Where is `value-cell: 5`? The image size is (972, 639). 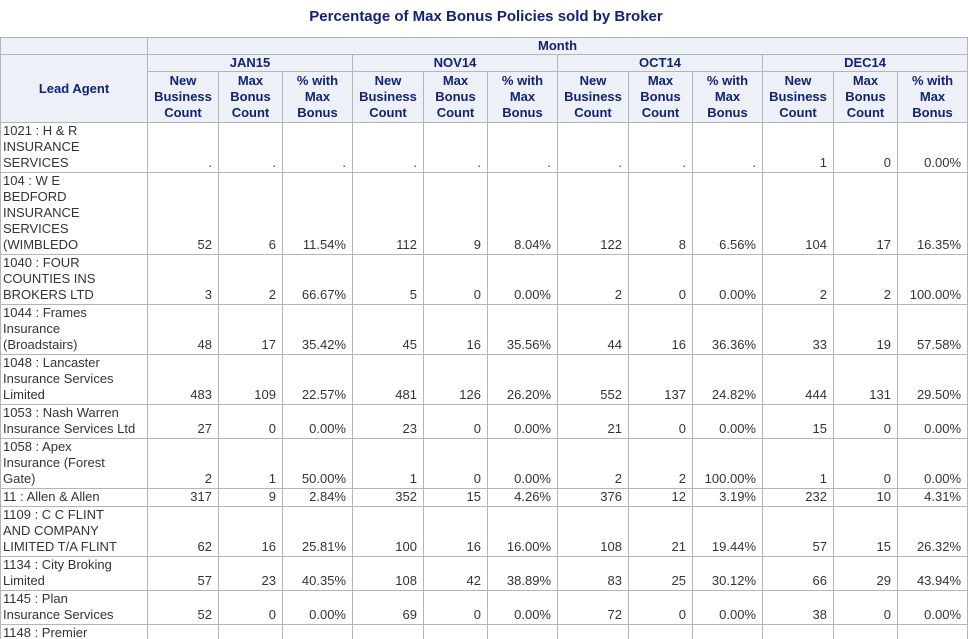
value-cell: 5 is located at coordinates (388, 279).